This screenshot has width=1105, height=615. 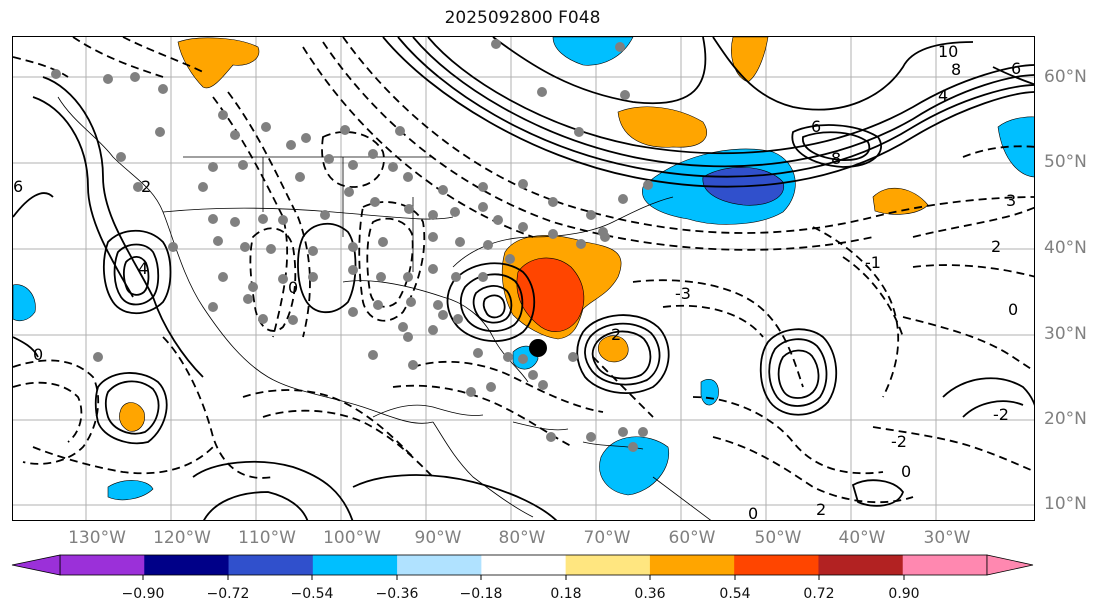 What do you see at coordinates (593, 51) in the screenshot?
I see `cold-anomaly-north` at bounding box center [593, 51].